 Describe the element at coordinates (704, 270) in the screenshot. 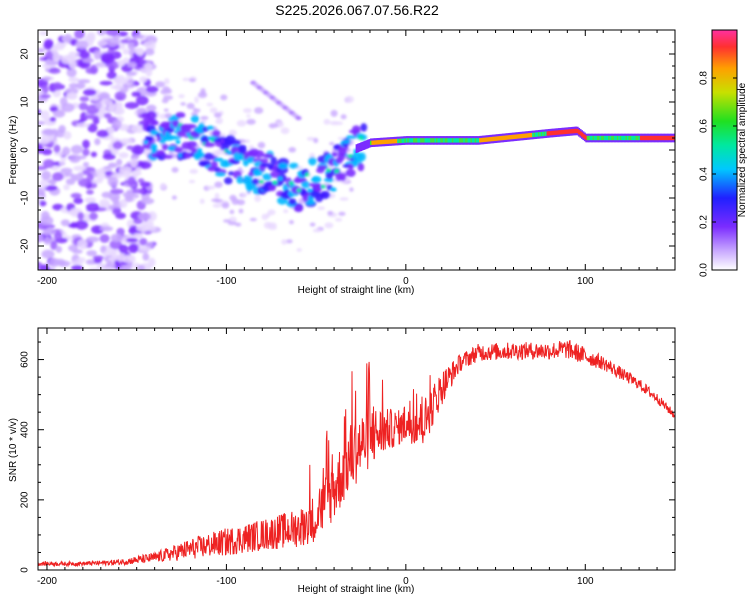

I see `colorbar-tick-label: 0.0` at that location.